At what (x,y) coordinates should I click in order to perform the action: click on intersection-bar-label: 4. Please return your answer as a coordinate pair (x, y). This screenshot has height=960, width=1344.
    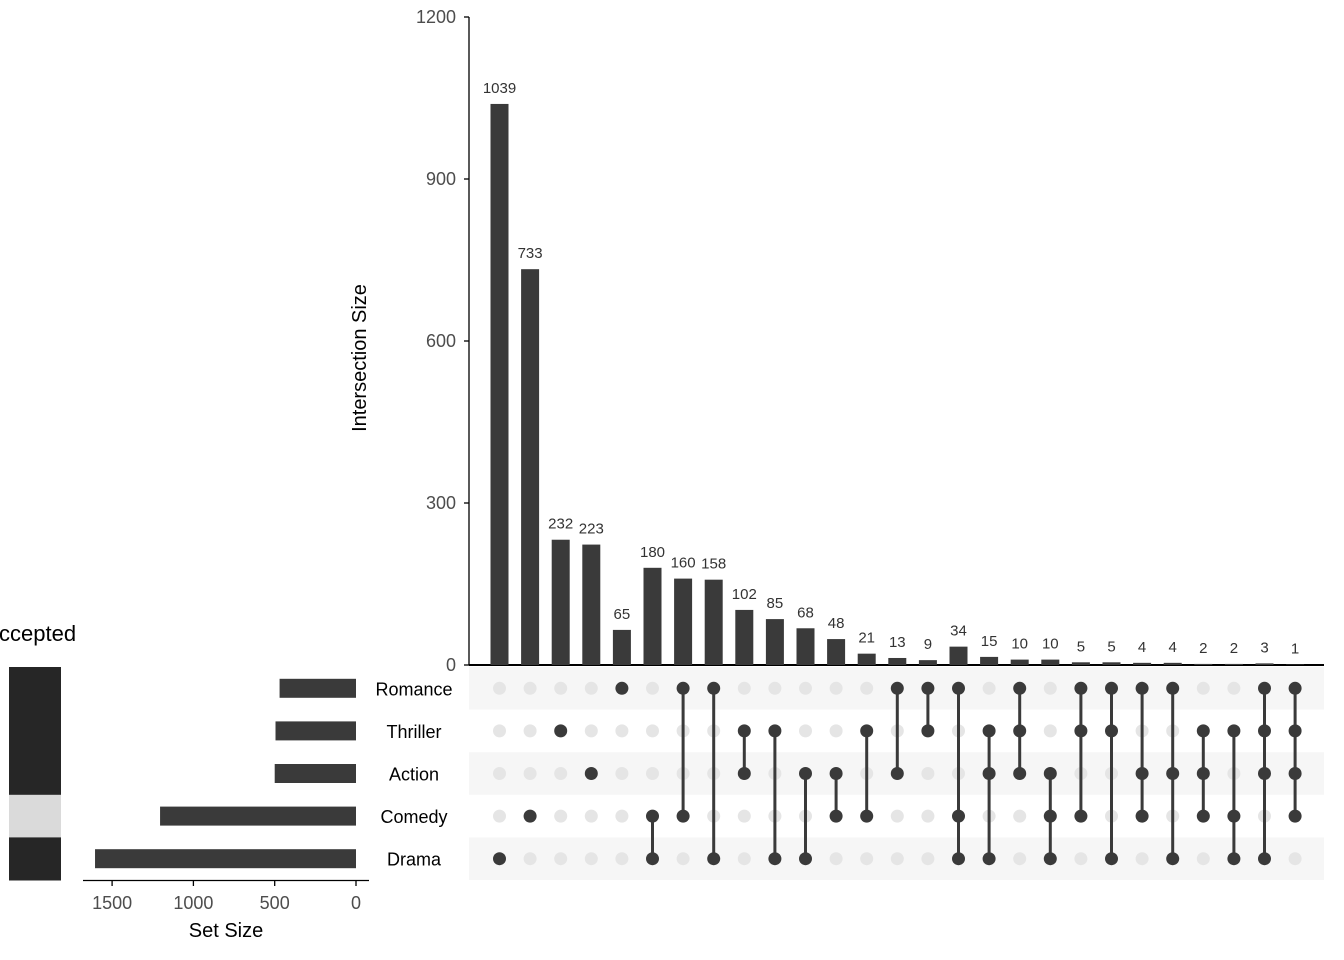
    Looking at the image, I should click on (1142, 647).